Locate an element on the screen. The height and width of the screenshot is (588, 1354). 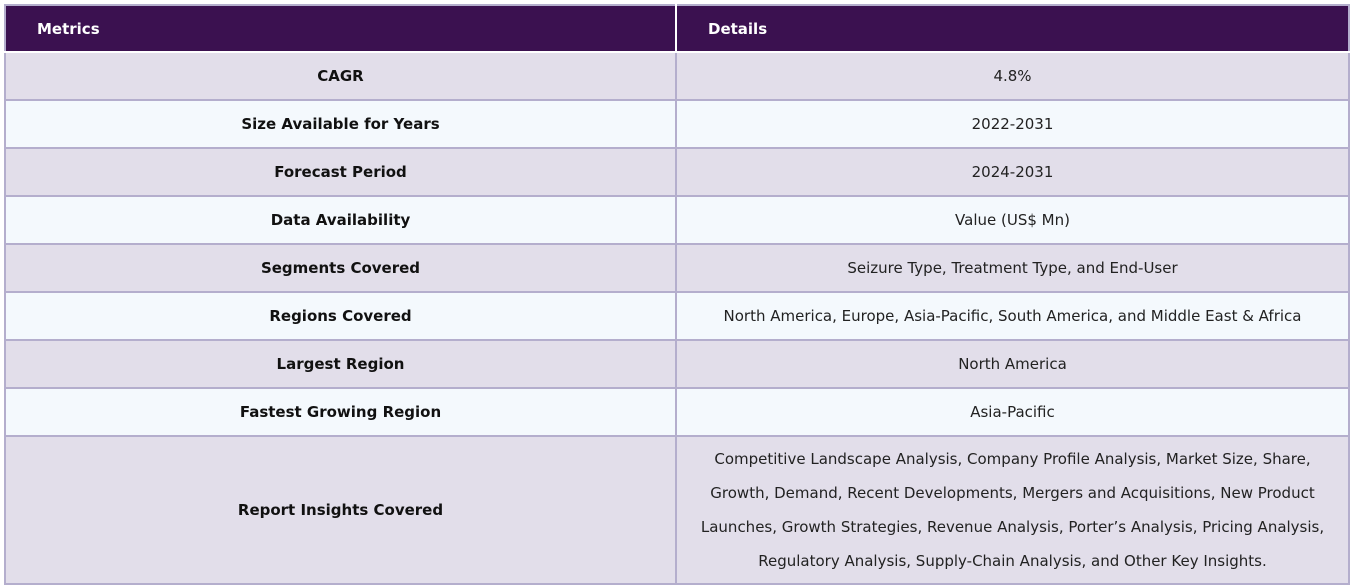
detail-cell: Asia-Pacific is located at coordinates (1012, 412).